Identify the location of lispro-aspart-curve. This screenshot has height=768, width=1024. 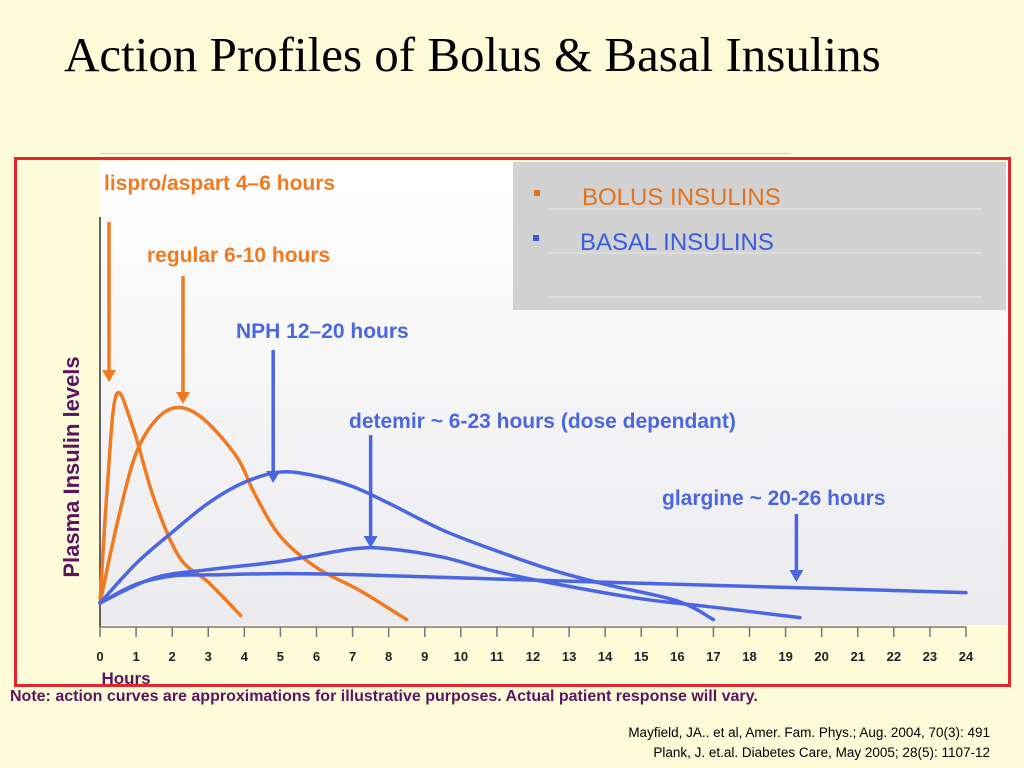
(170, 504).